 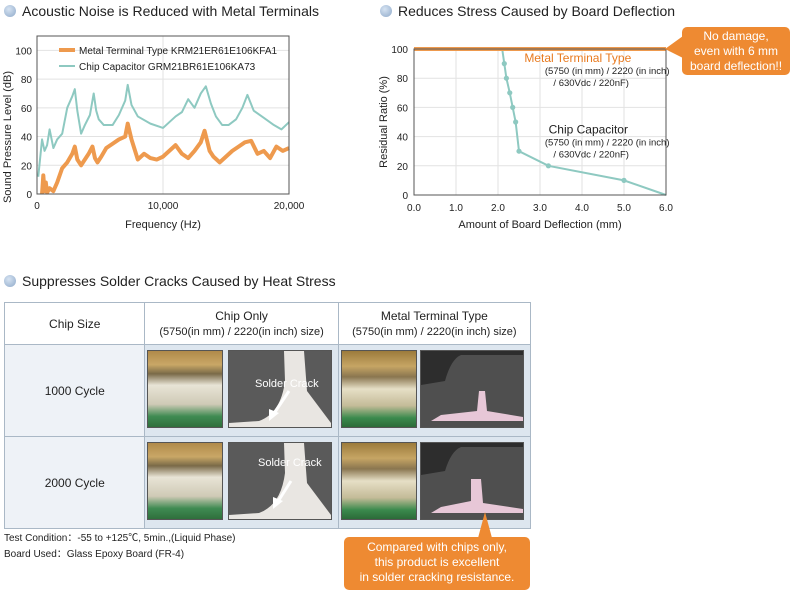 I want to click on deflection-x-tick-label: 3.0, so click(x=540, y=208).